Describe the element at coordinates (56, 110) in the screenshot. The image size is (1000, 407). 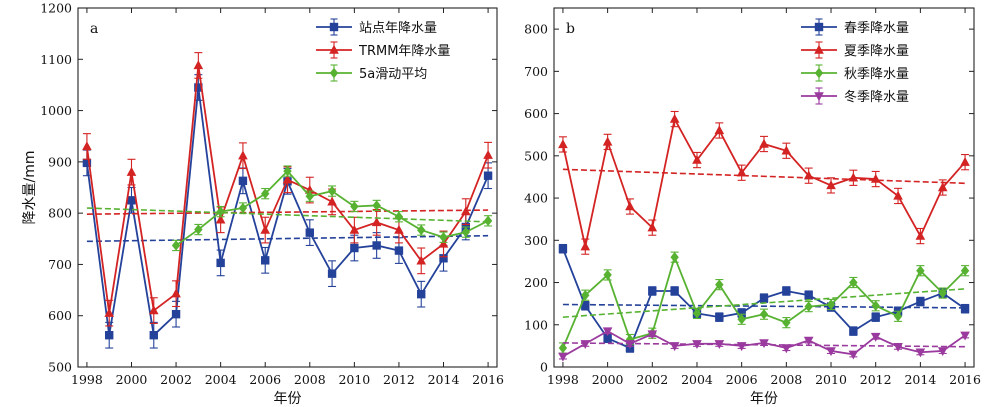
I see `y-tick-label: 1000` at that location.